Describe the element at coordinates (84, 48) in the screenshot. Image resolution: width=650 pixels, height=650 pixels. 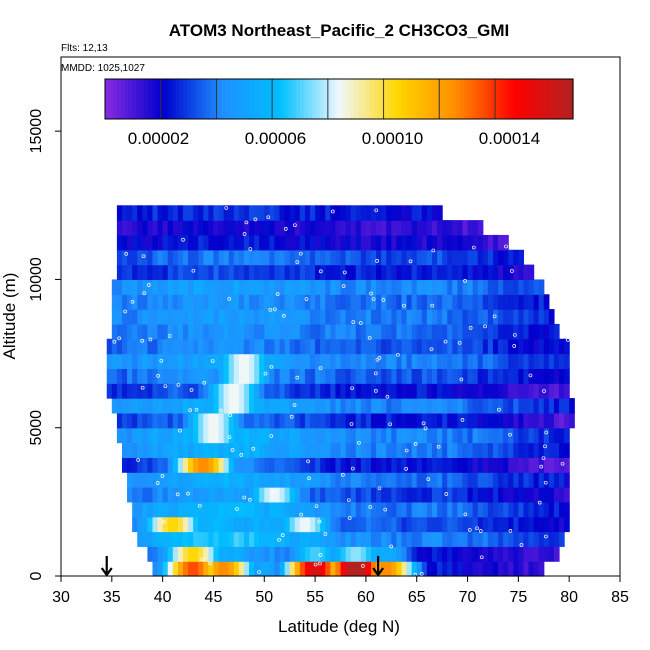
I see `annotation-flights: Flts: 12,13` at that location.